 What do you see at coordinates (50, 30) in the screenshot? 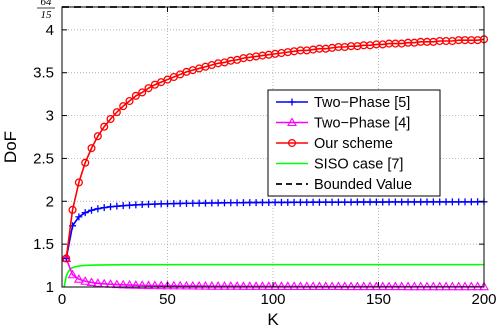
I see `y-tick-label: 4` at bounding box center [50, 30].